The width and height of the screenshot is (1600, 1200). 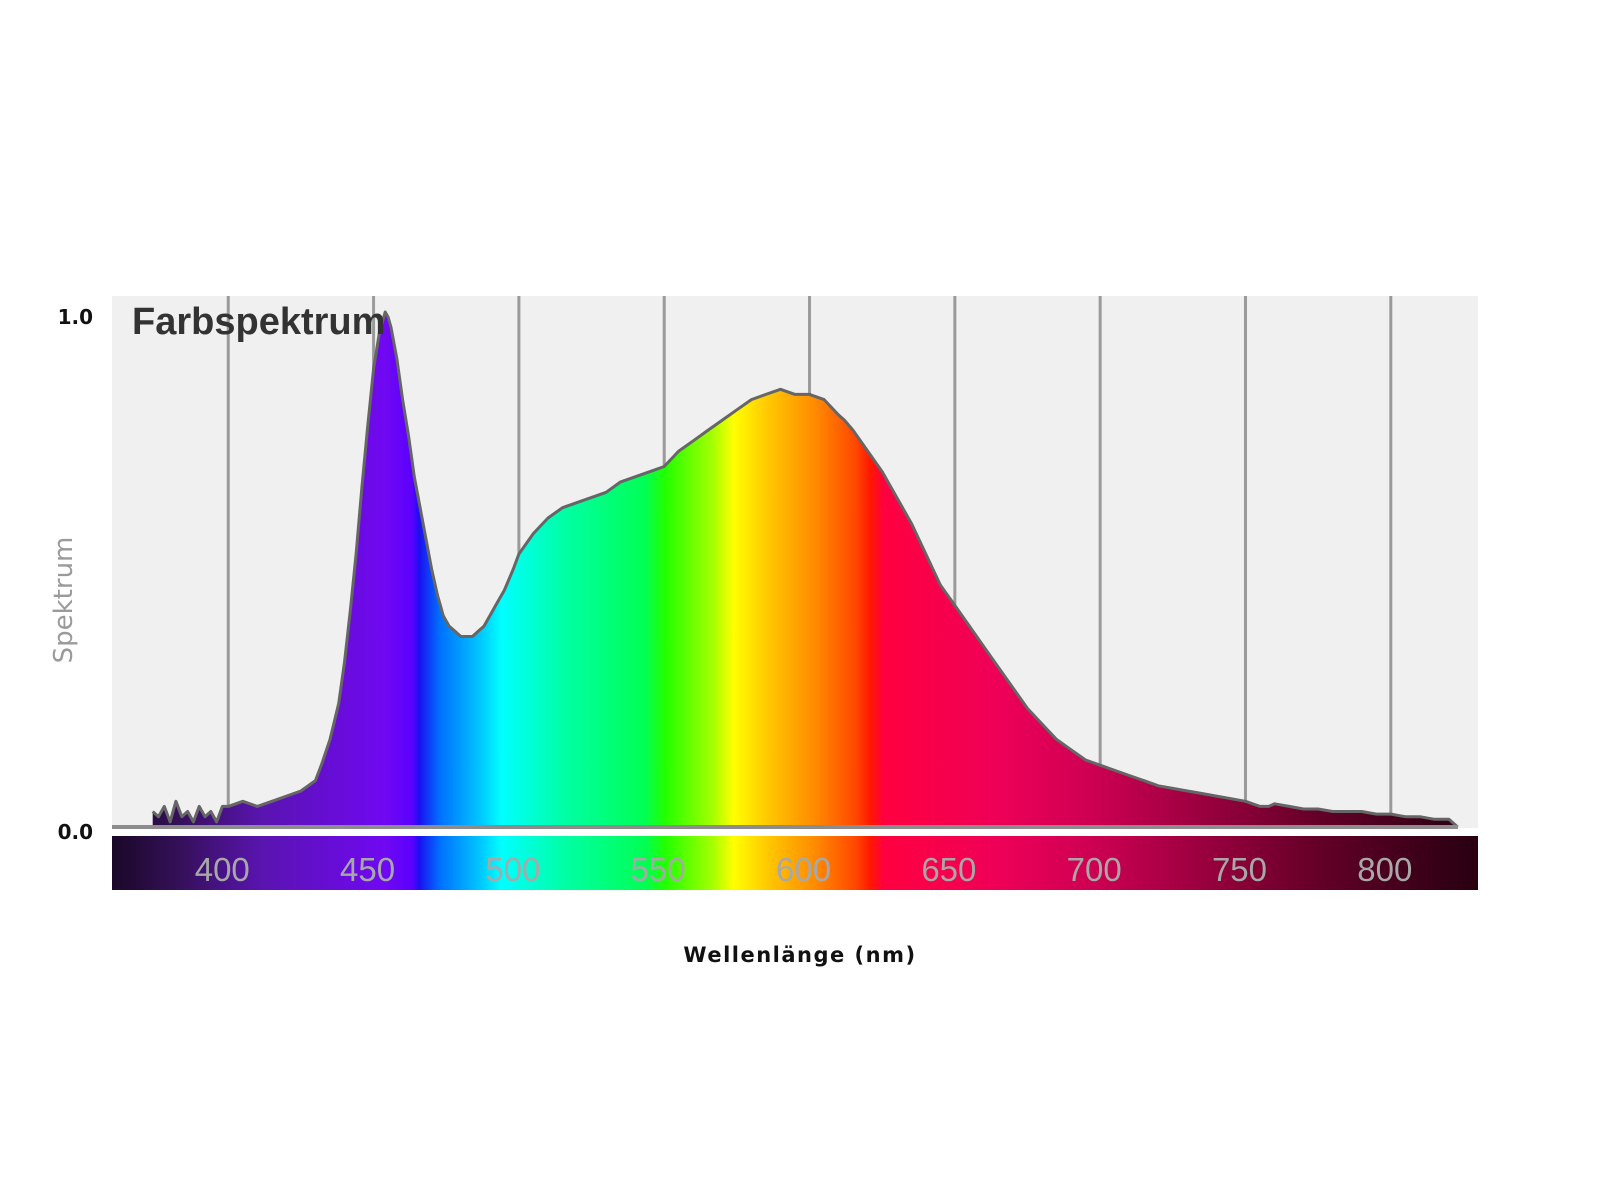 I want to click on x-tick-label-400: 400, so click(x=222, y=869).